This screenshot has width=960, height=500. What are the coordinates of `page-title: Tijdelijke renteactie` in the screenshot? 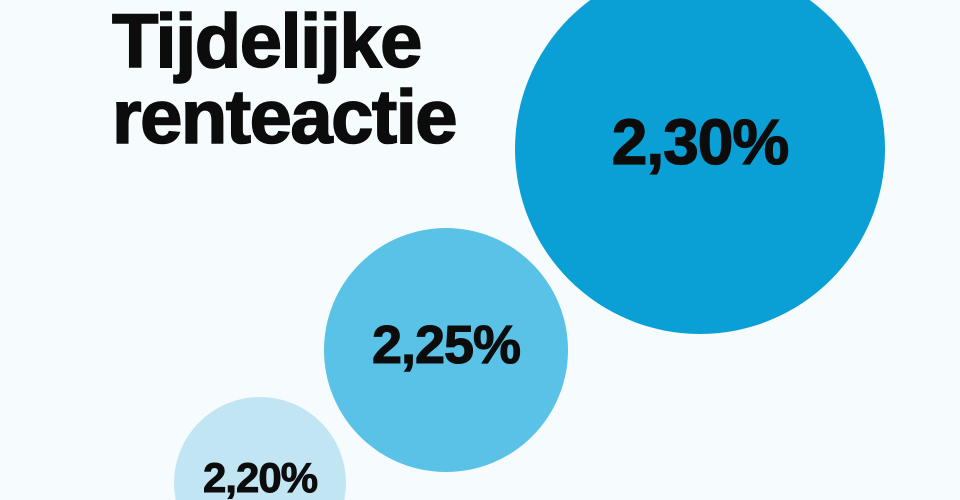 It's located at (284, 80).